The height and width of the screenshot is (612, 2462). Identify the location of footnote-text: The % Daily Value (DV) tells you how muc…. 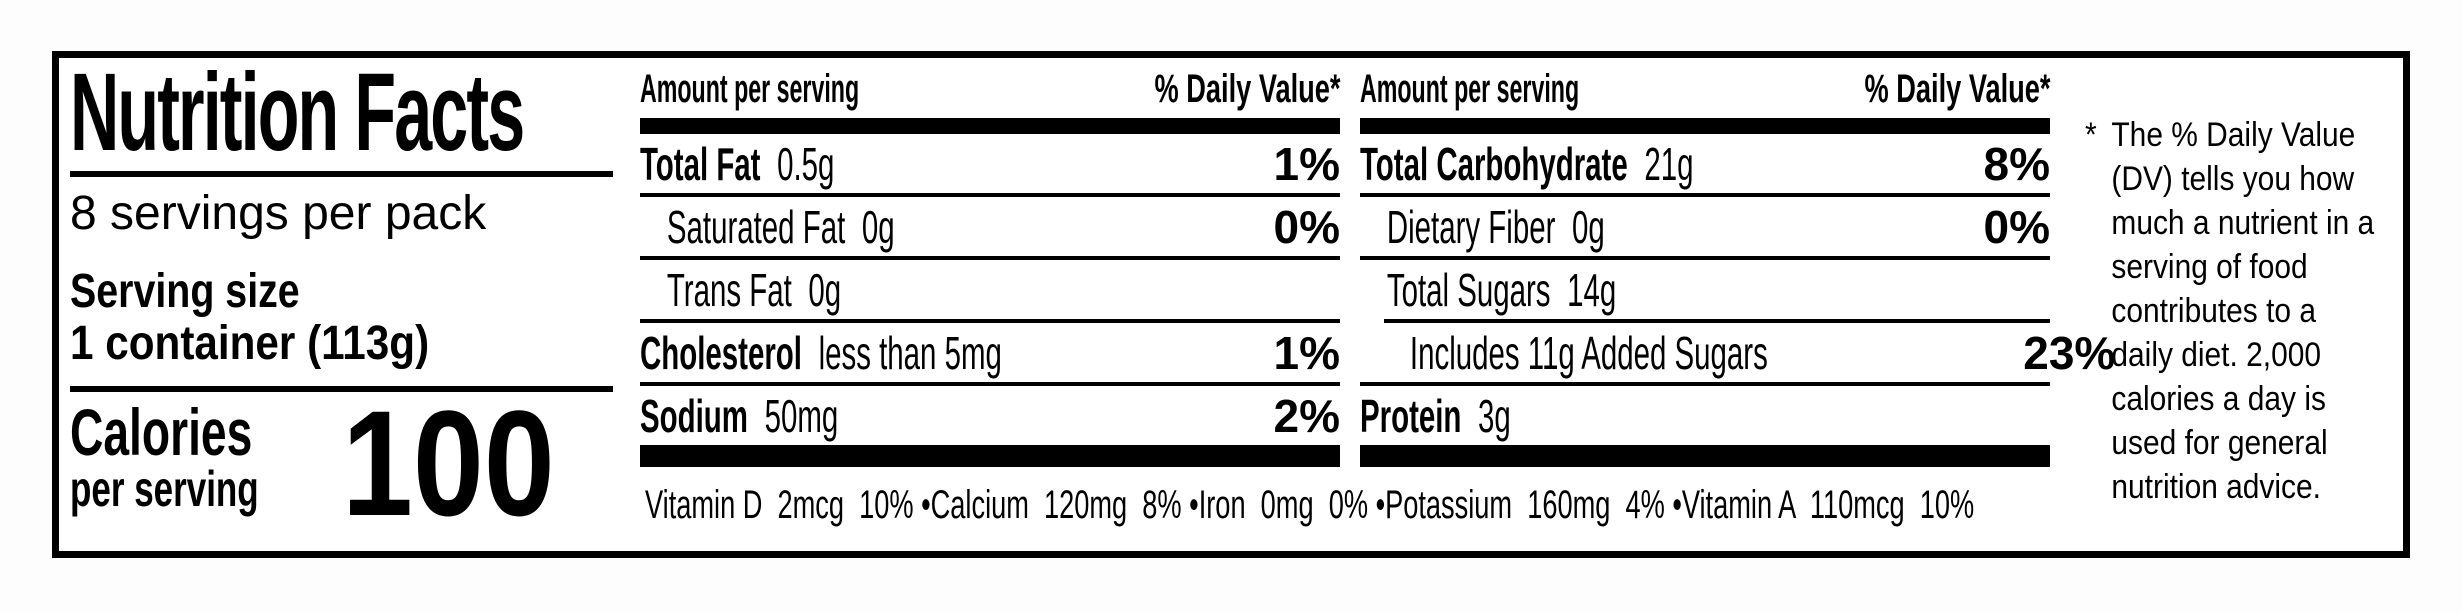
(2243, 311).